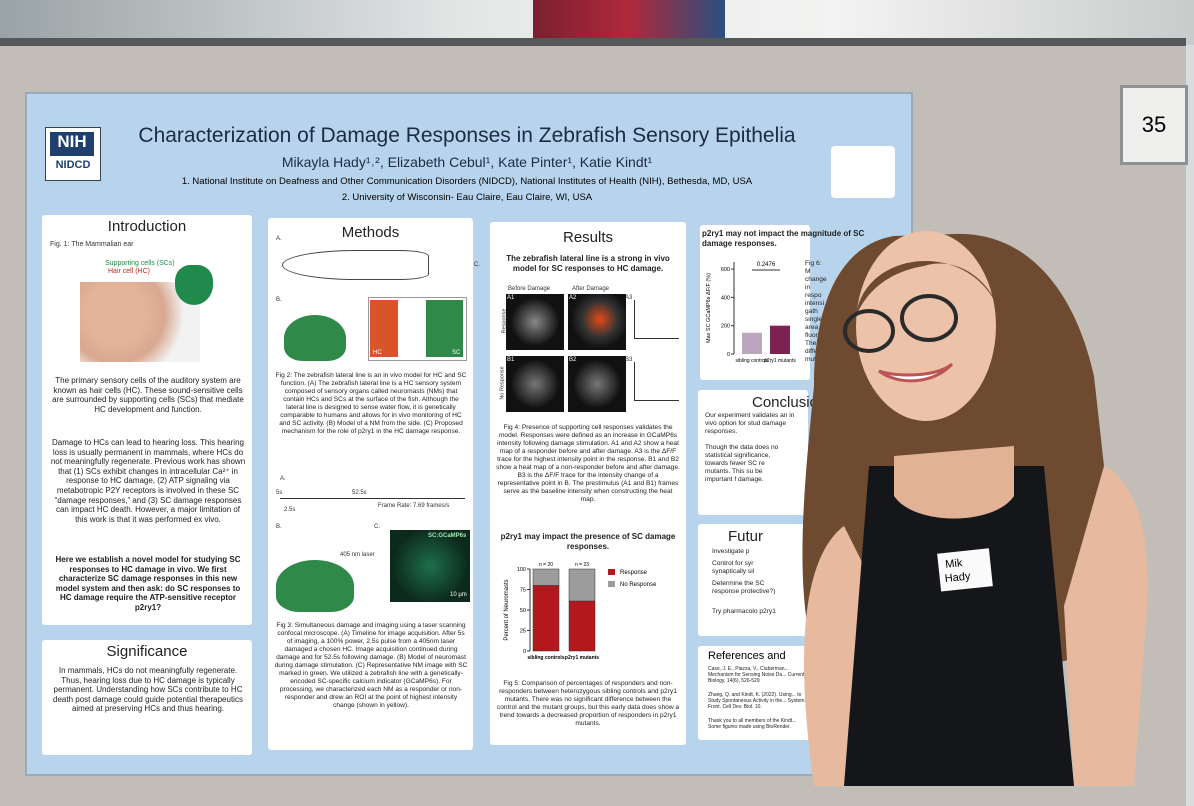  What do you see at coordinates (744, 587) in the screenshot?
I see `bullet: Determine the SC response protective?)` at bounding box center [744, 587].